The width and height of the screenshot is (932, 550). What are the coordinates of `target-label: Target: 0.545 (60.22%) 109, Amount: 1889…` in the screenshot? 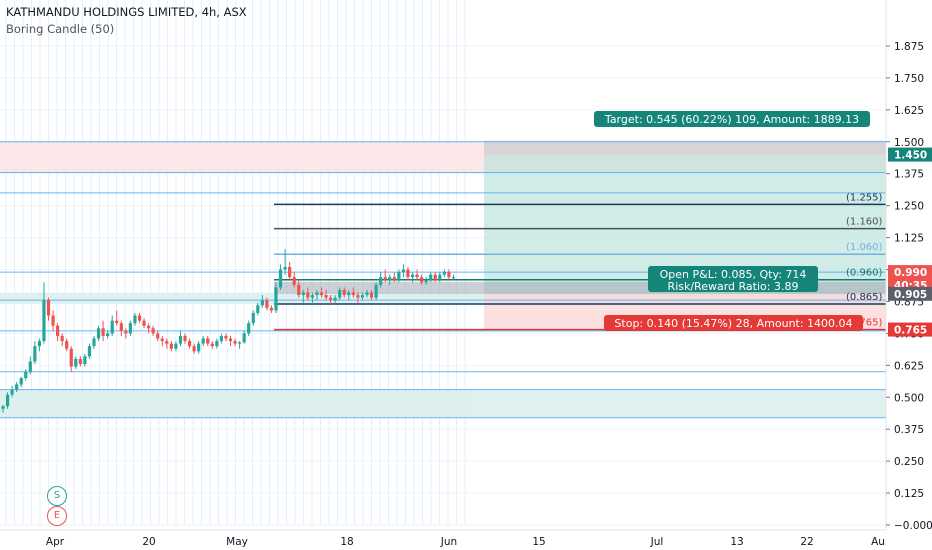 It's located at (732, 119).